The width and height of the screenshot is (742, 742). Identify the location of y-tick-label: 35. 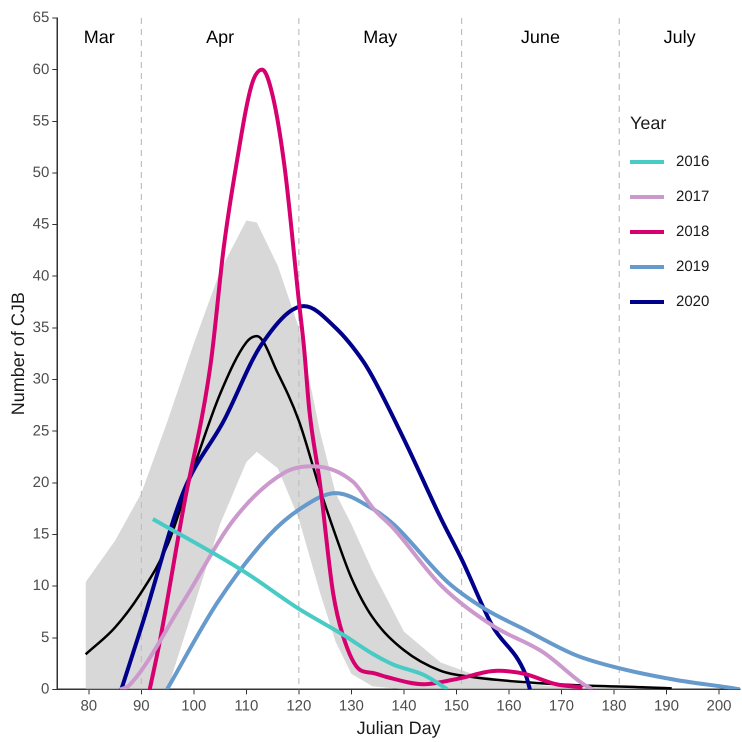
(41, 327).